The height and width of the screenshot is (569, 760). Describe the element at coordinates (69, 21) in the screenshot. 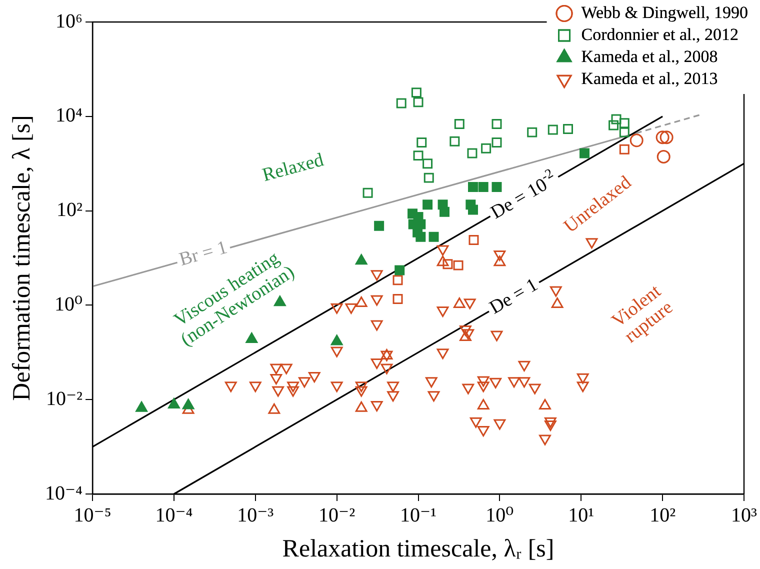

I see `y-tick-label: 10⁶` at that location.